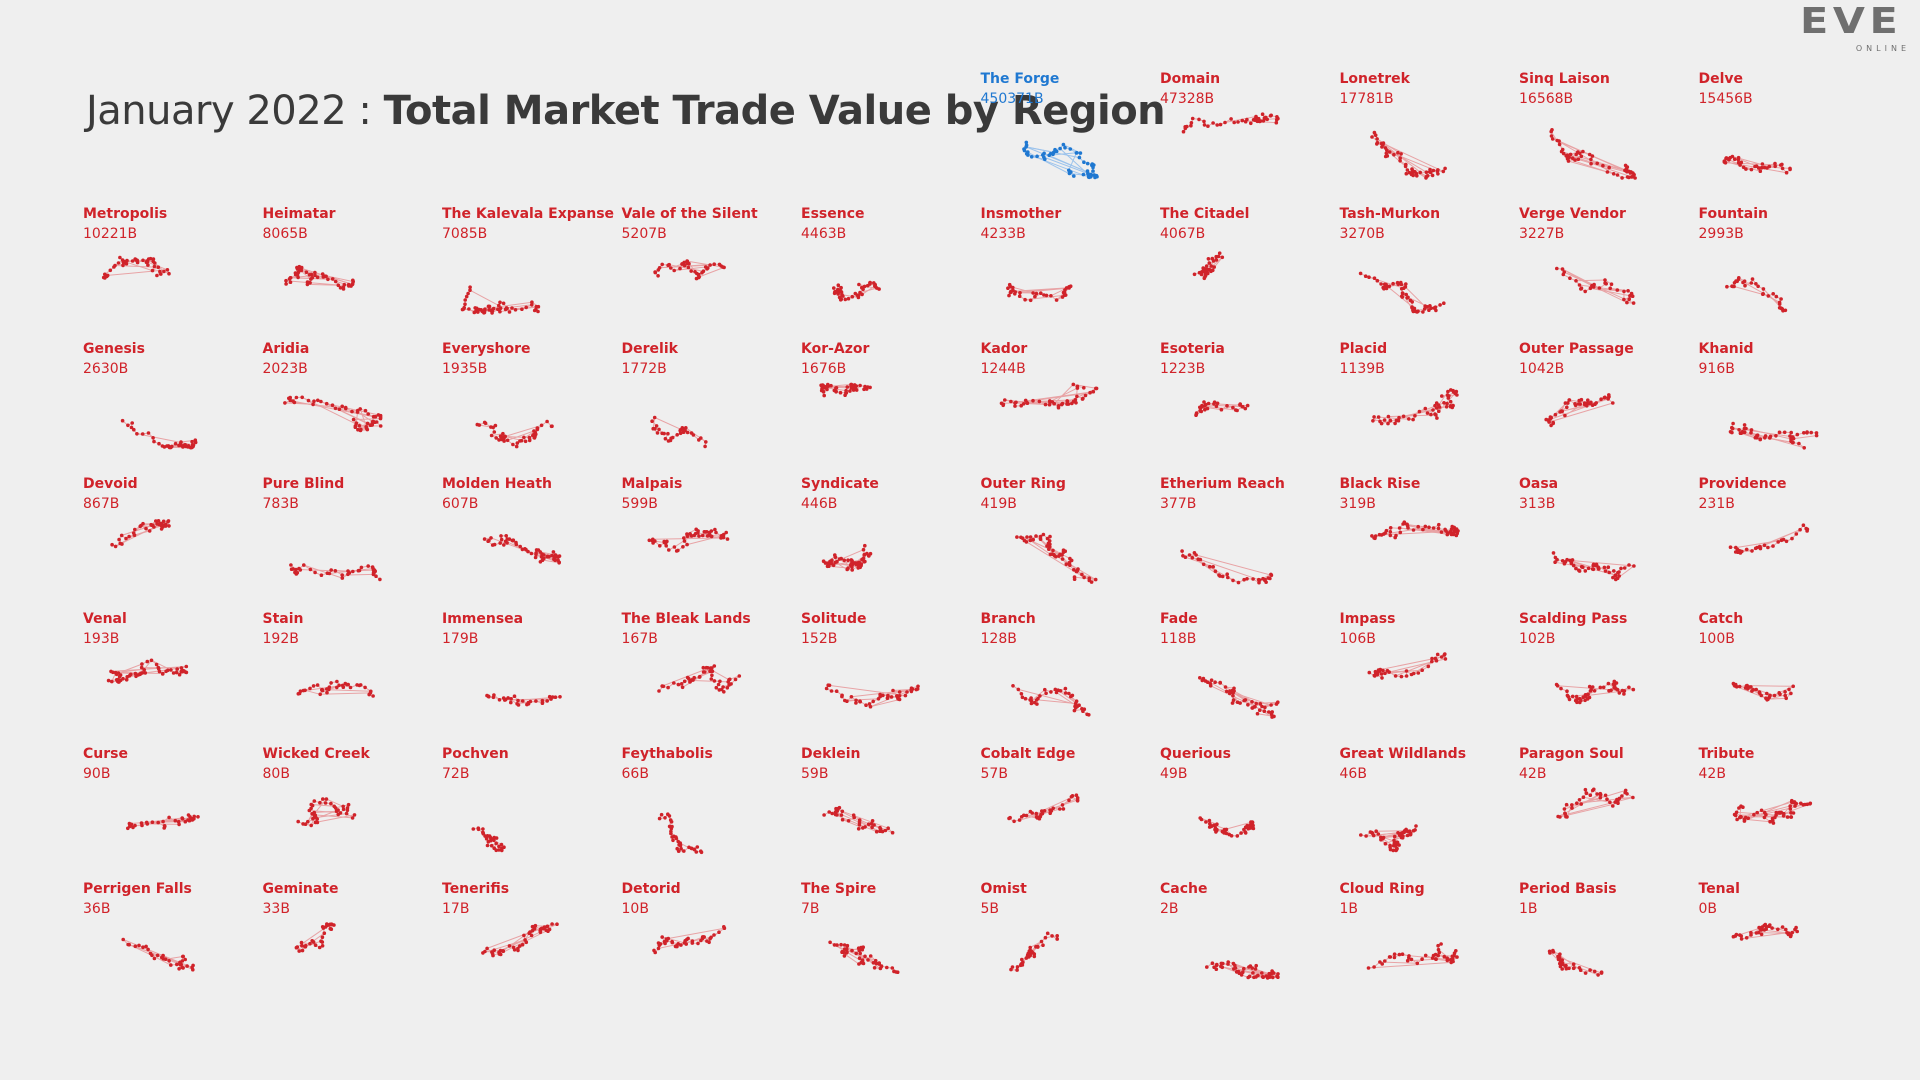 This screenshot has height=1080, width=1920. What do you see at coordinates (285, 234) in the screenshot?
I see `region-value: 8065B` at bounding box center [285, 234].